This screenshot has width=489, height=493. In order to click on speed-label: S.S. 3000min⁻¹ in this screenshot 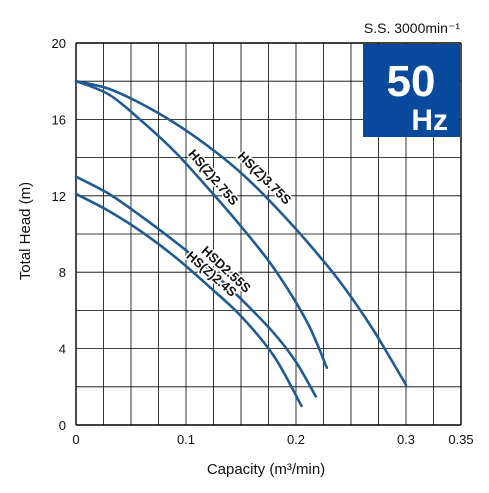, I will do `click(412, 28)`.